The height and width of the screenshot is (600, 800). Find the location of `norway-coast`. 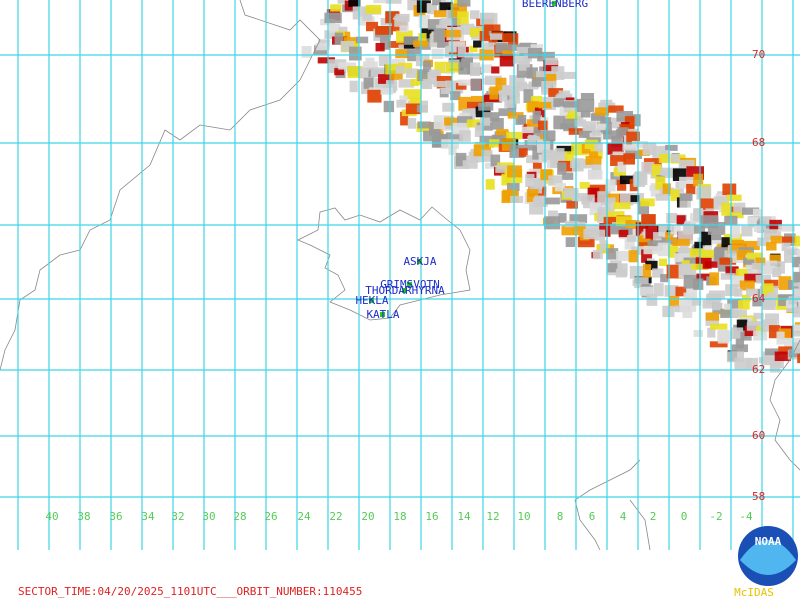

norway-coast is located at coordinates (784, 405).